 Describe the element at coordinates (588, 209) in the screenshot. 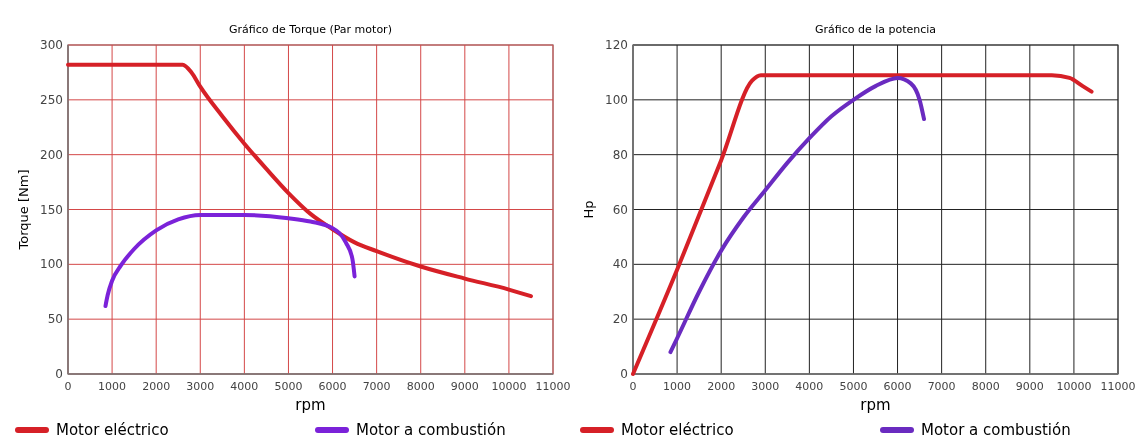

I see `y-axis-title: Hp` at that location.